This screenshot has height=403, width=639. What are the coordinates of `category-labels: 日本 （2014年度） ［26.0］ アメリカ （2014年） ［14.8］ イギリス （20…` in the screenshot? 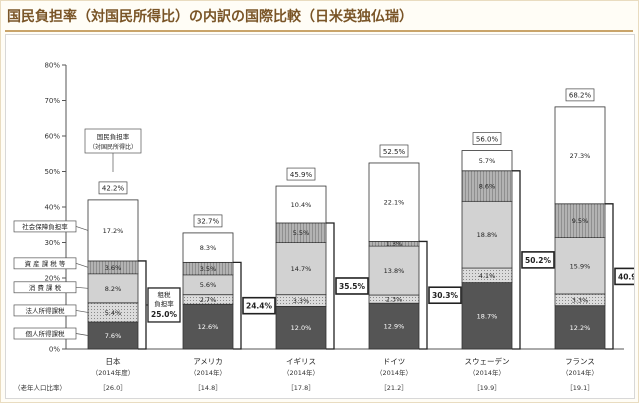 It's located at (306, 374).